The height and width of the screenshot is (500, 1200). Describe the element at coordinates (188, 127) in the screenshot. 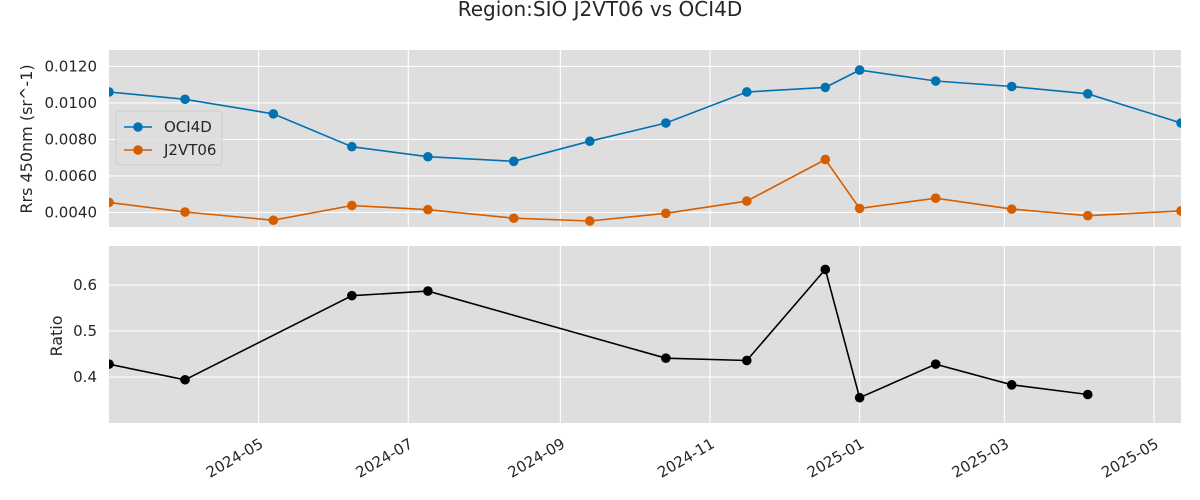

I see `legend-oci4d-label: OCI4D` at that location.